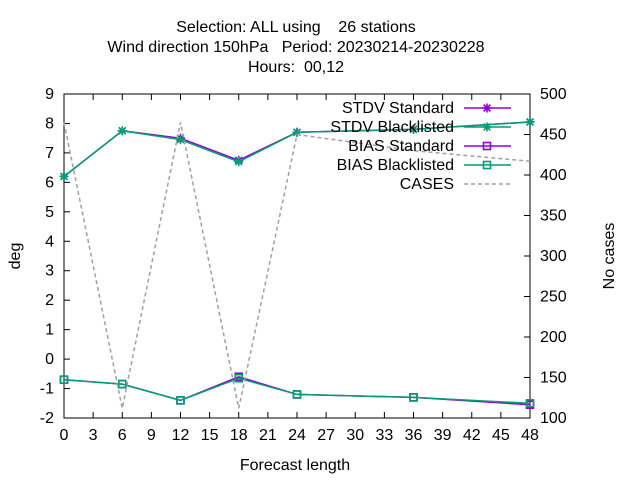 The width and height of the screenshot is (640, 480). What do you see at coordinates (553, 135) in the screenshot?
I see `y2-tick-label: 450` at bounding box center [553, 135].